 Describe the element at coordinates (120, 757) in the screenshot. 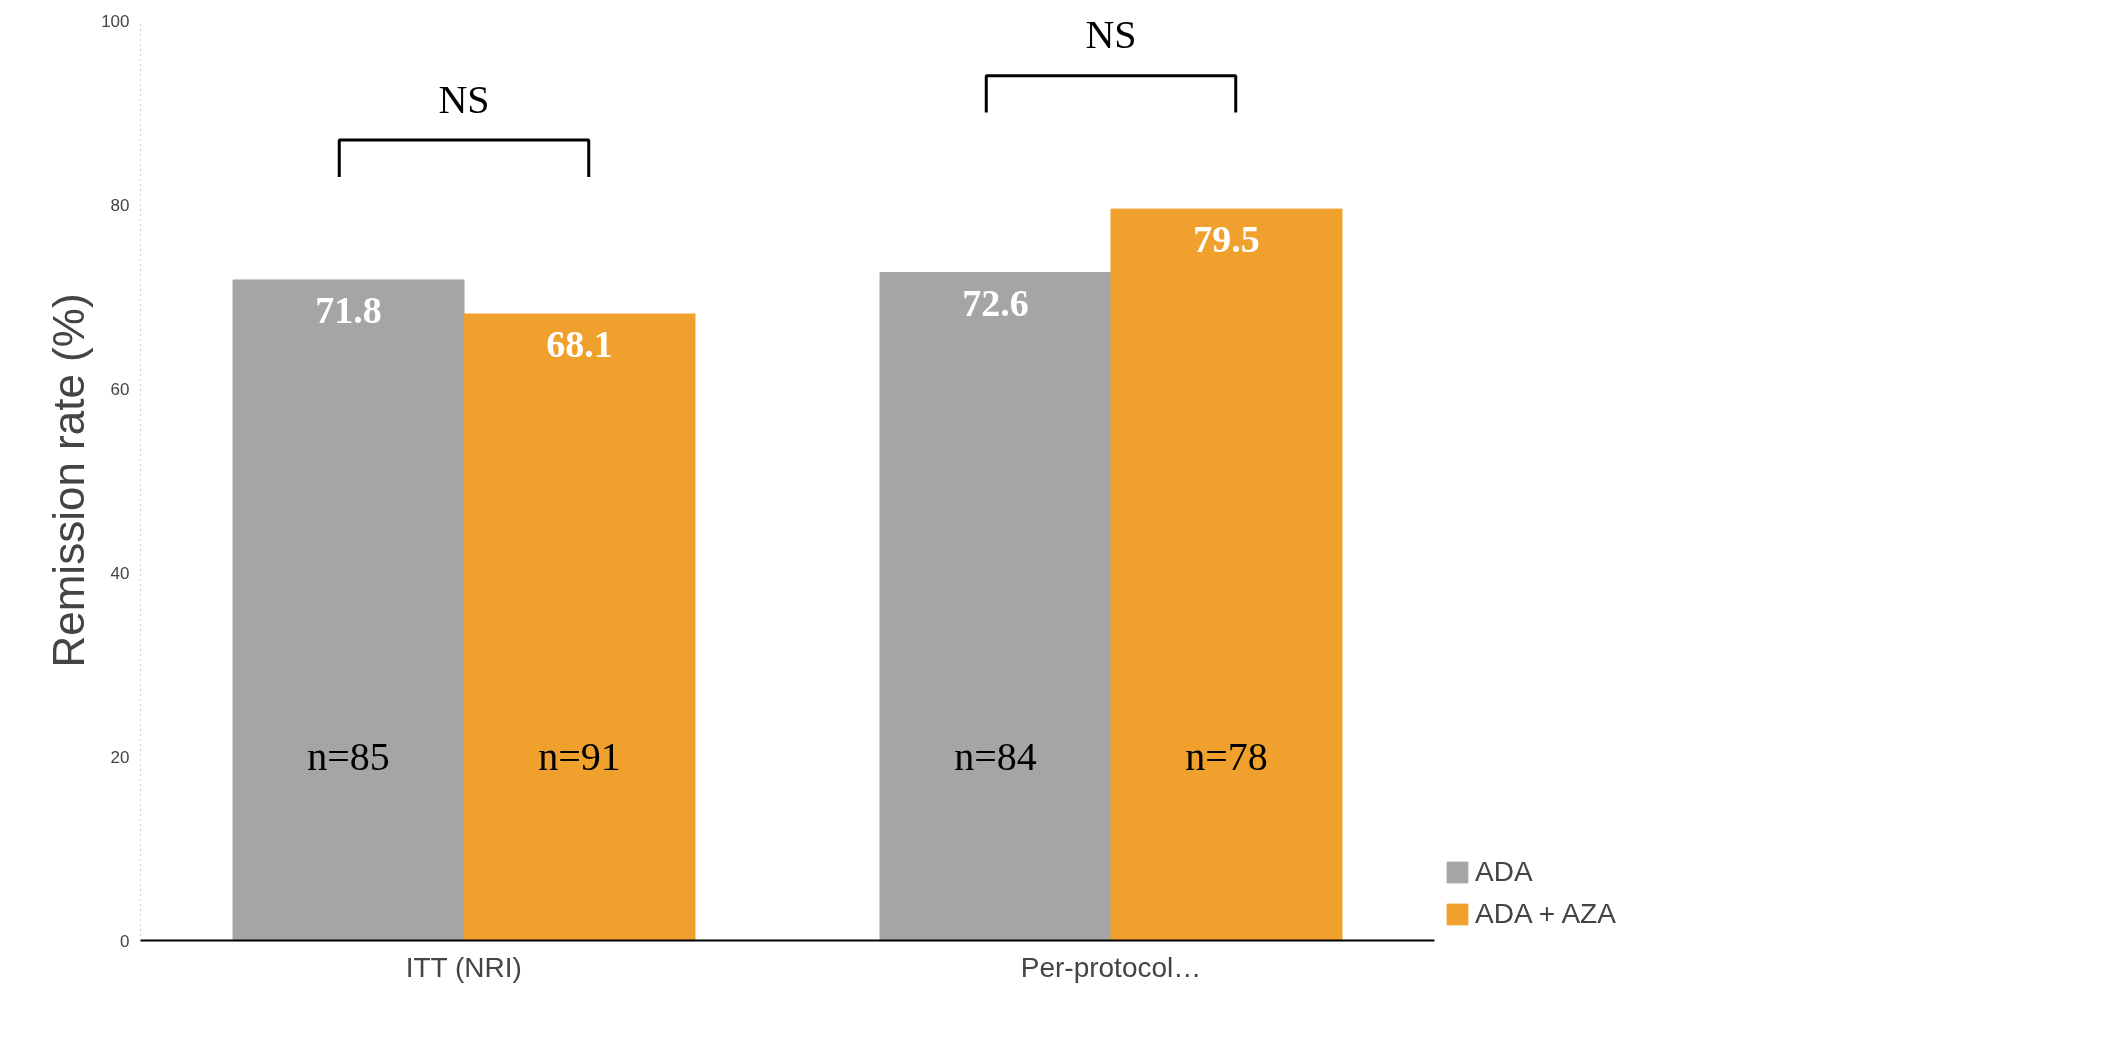

I see `y-tick-label: 20` at that location.